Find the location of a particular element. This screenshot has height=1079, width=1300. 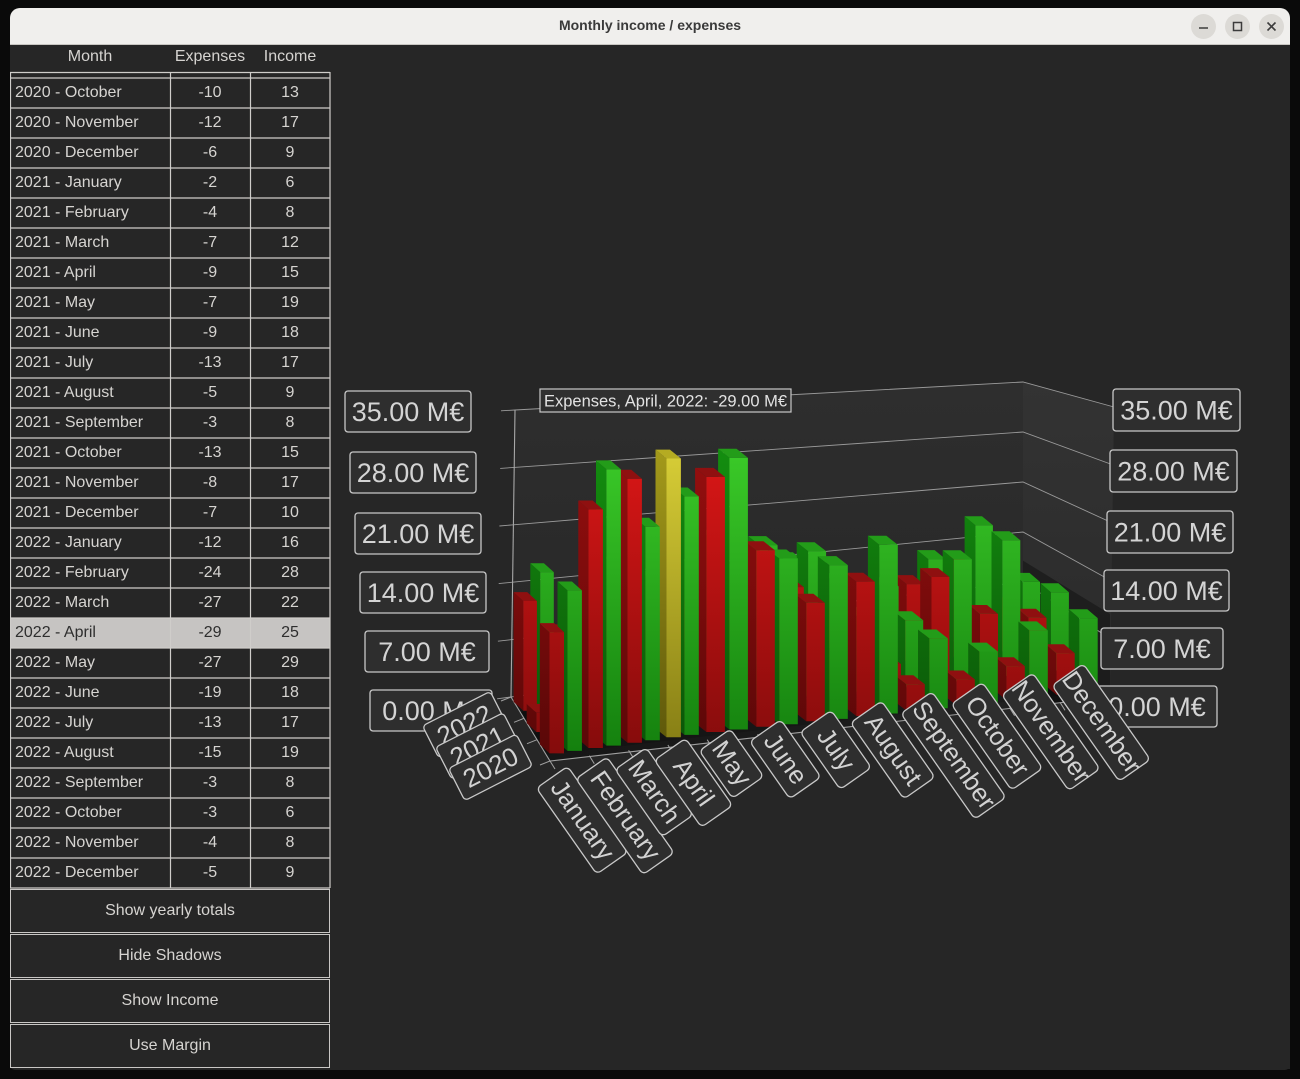

svg-text:Expenses, April, 2022: -29.00: Expenses, April, 2022: -29.00 M€ is located at coordinates (665, 402).